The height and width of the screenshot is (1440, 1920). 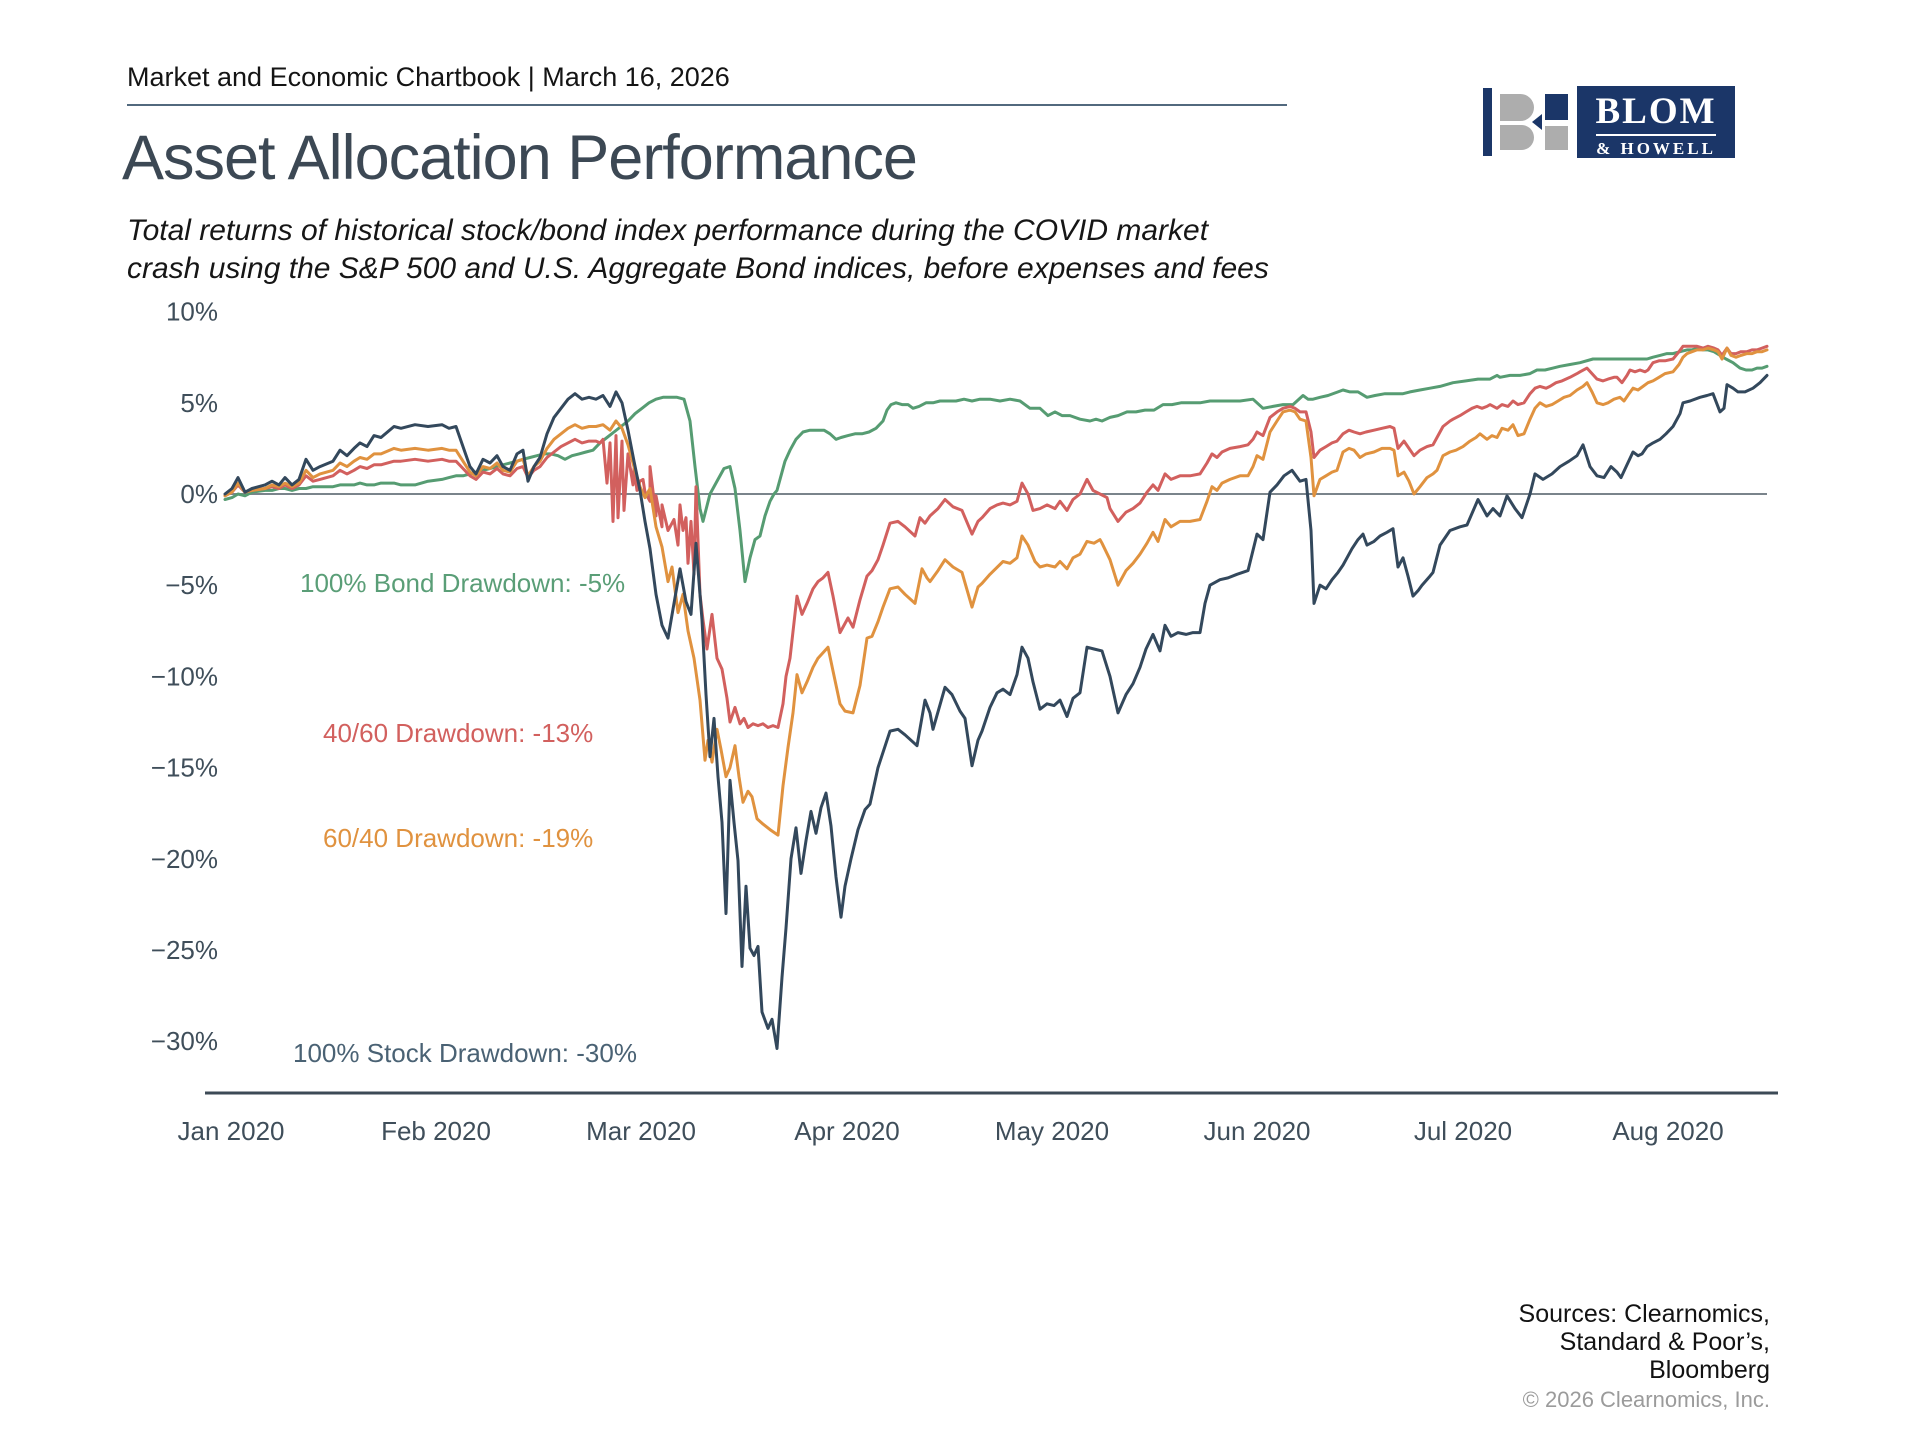 What do you see at coordinates (1052, 1131) in the screenshot?
I see `x-axis-tick-label: May 2020` at bounding box center [1052, 1131].